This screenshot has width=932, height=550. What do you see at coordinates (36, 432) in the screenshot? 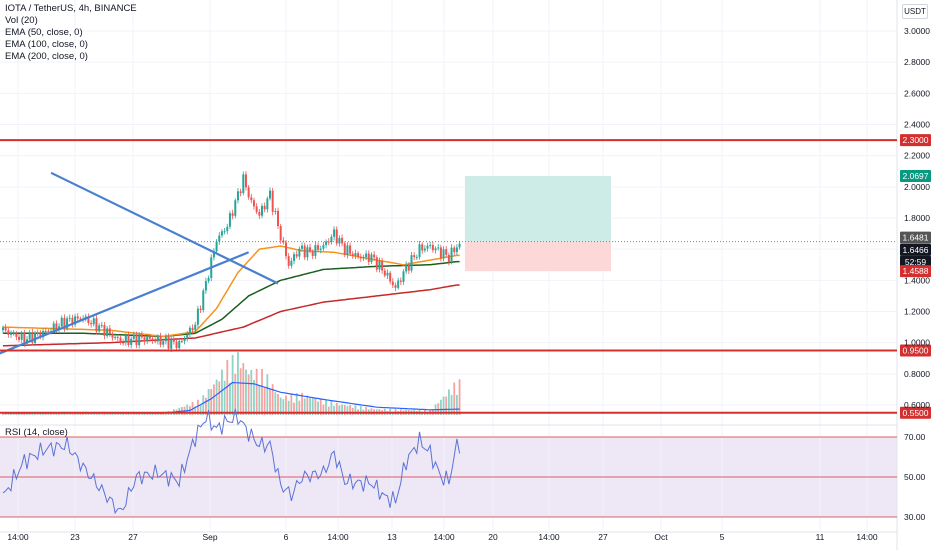
I see `rsi-legend: RSI (14, close)` at bounding box center [36, 432].